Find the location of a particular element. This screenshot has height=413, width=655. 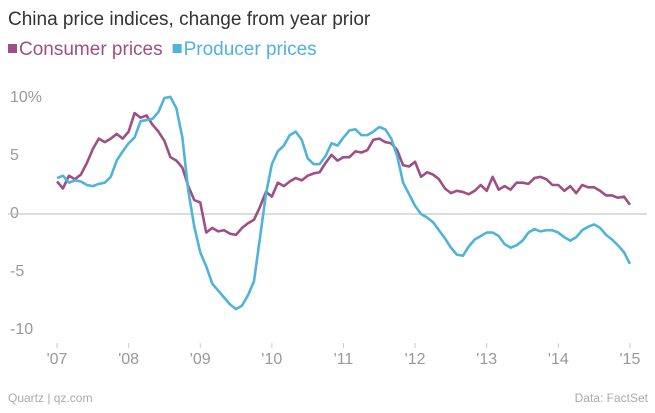

x-tick-label: '12 is located at coordinates (415, 359).